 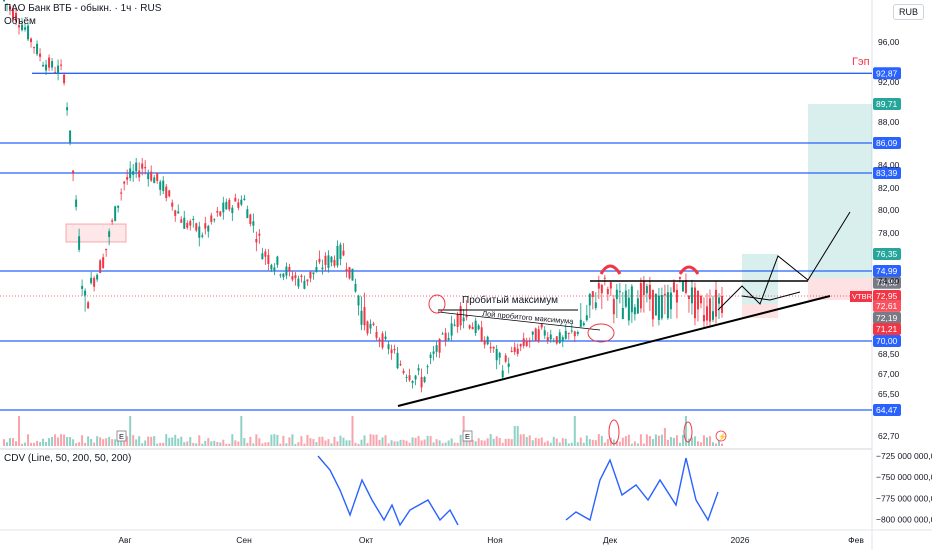 What do you see at coordinates (904, 456) in the screenshot?
I see `cdv-axis-tick: −725 000 000,00` at bounding box center [904, 456].